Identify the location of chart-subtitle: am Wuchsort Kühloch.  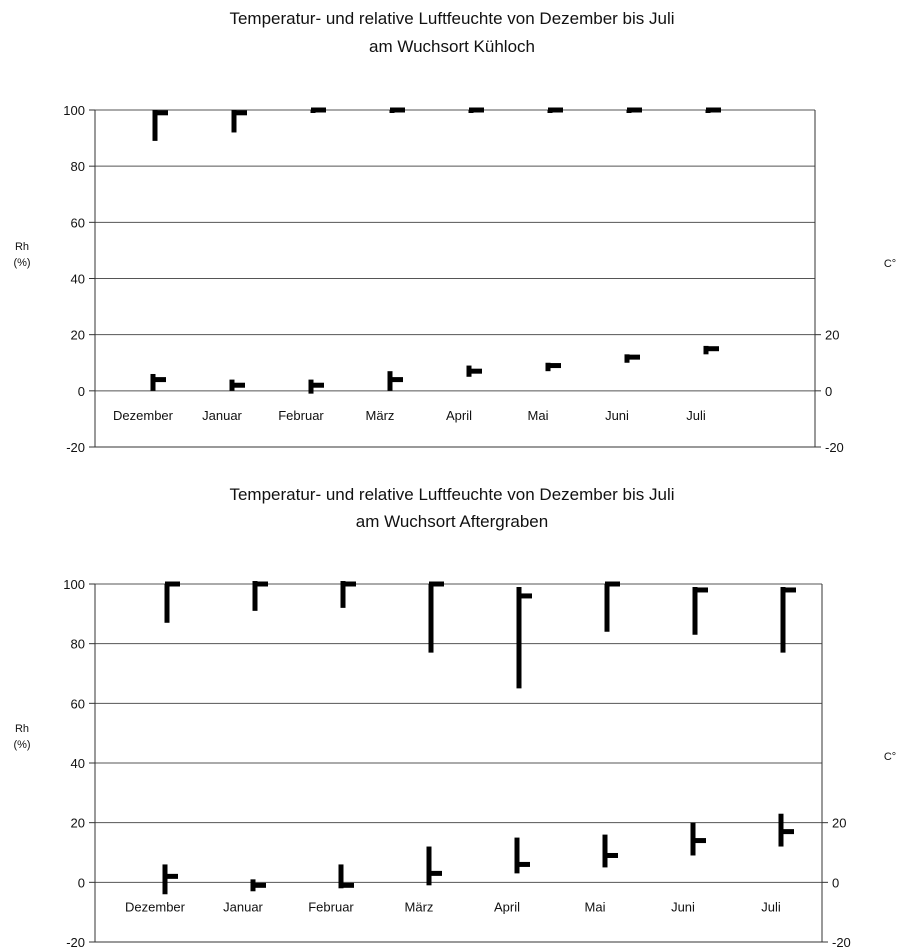
(452, 46).